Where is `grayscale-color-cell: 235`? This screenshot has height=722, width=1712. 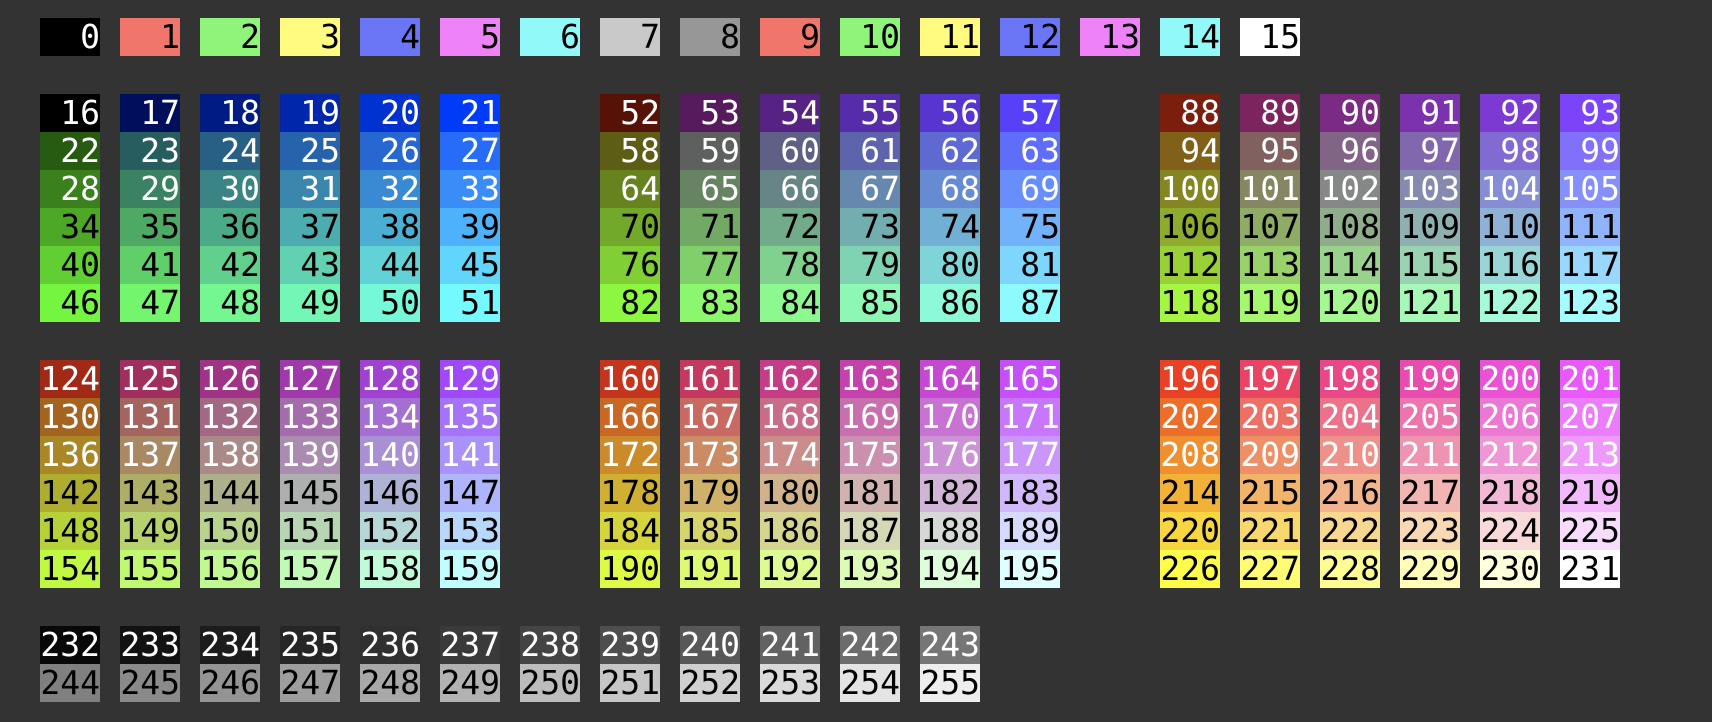
grayscale-color-cell: 235 is located at coordinates (310, 644).